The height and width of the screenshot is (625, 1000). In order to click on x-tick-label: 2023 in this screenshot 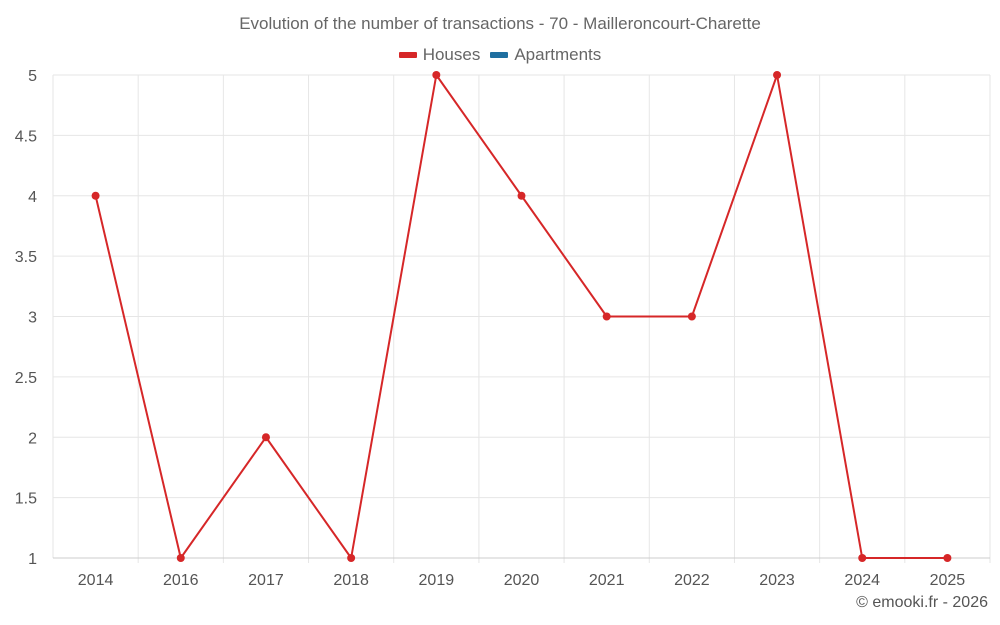, I will do `click(777, 580)`.